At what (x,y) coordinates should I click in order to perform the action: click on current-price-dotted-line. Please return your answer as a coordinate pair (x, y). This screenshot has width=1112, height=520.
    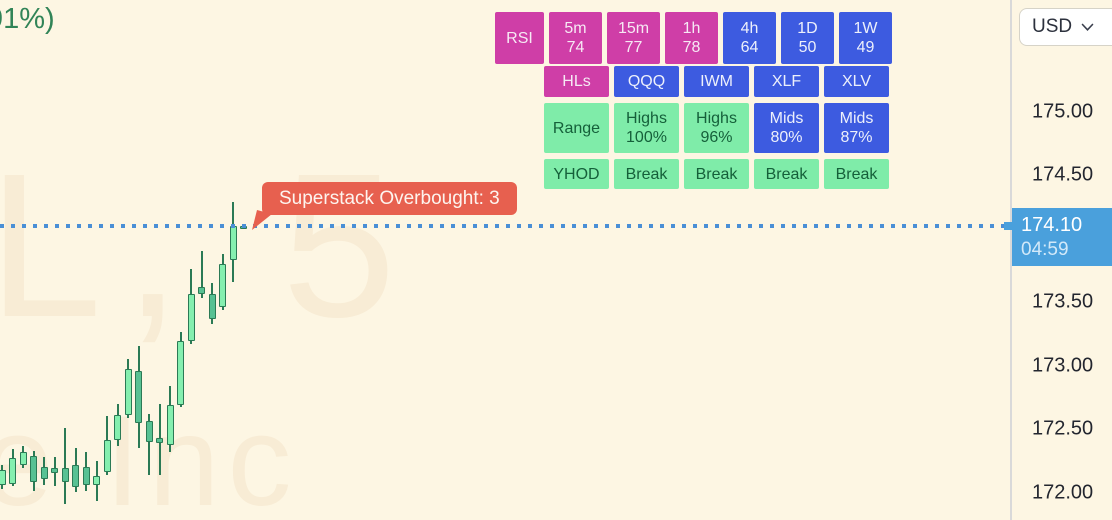
    Looking at the image, I should click on (505, 225).